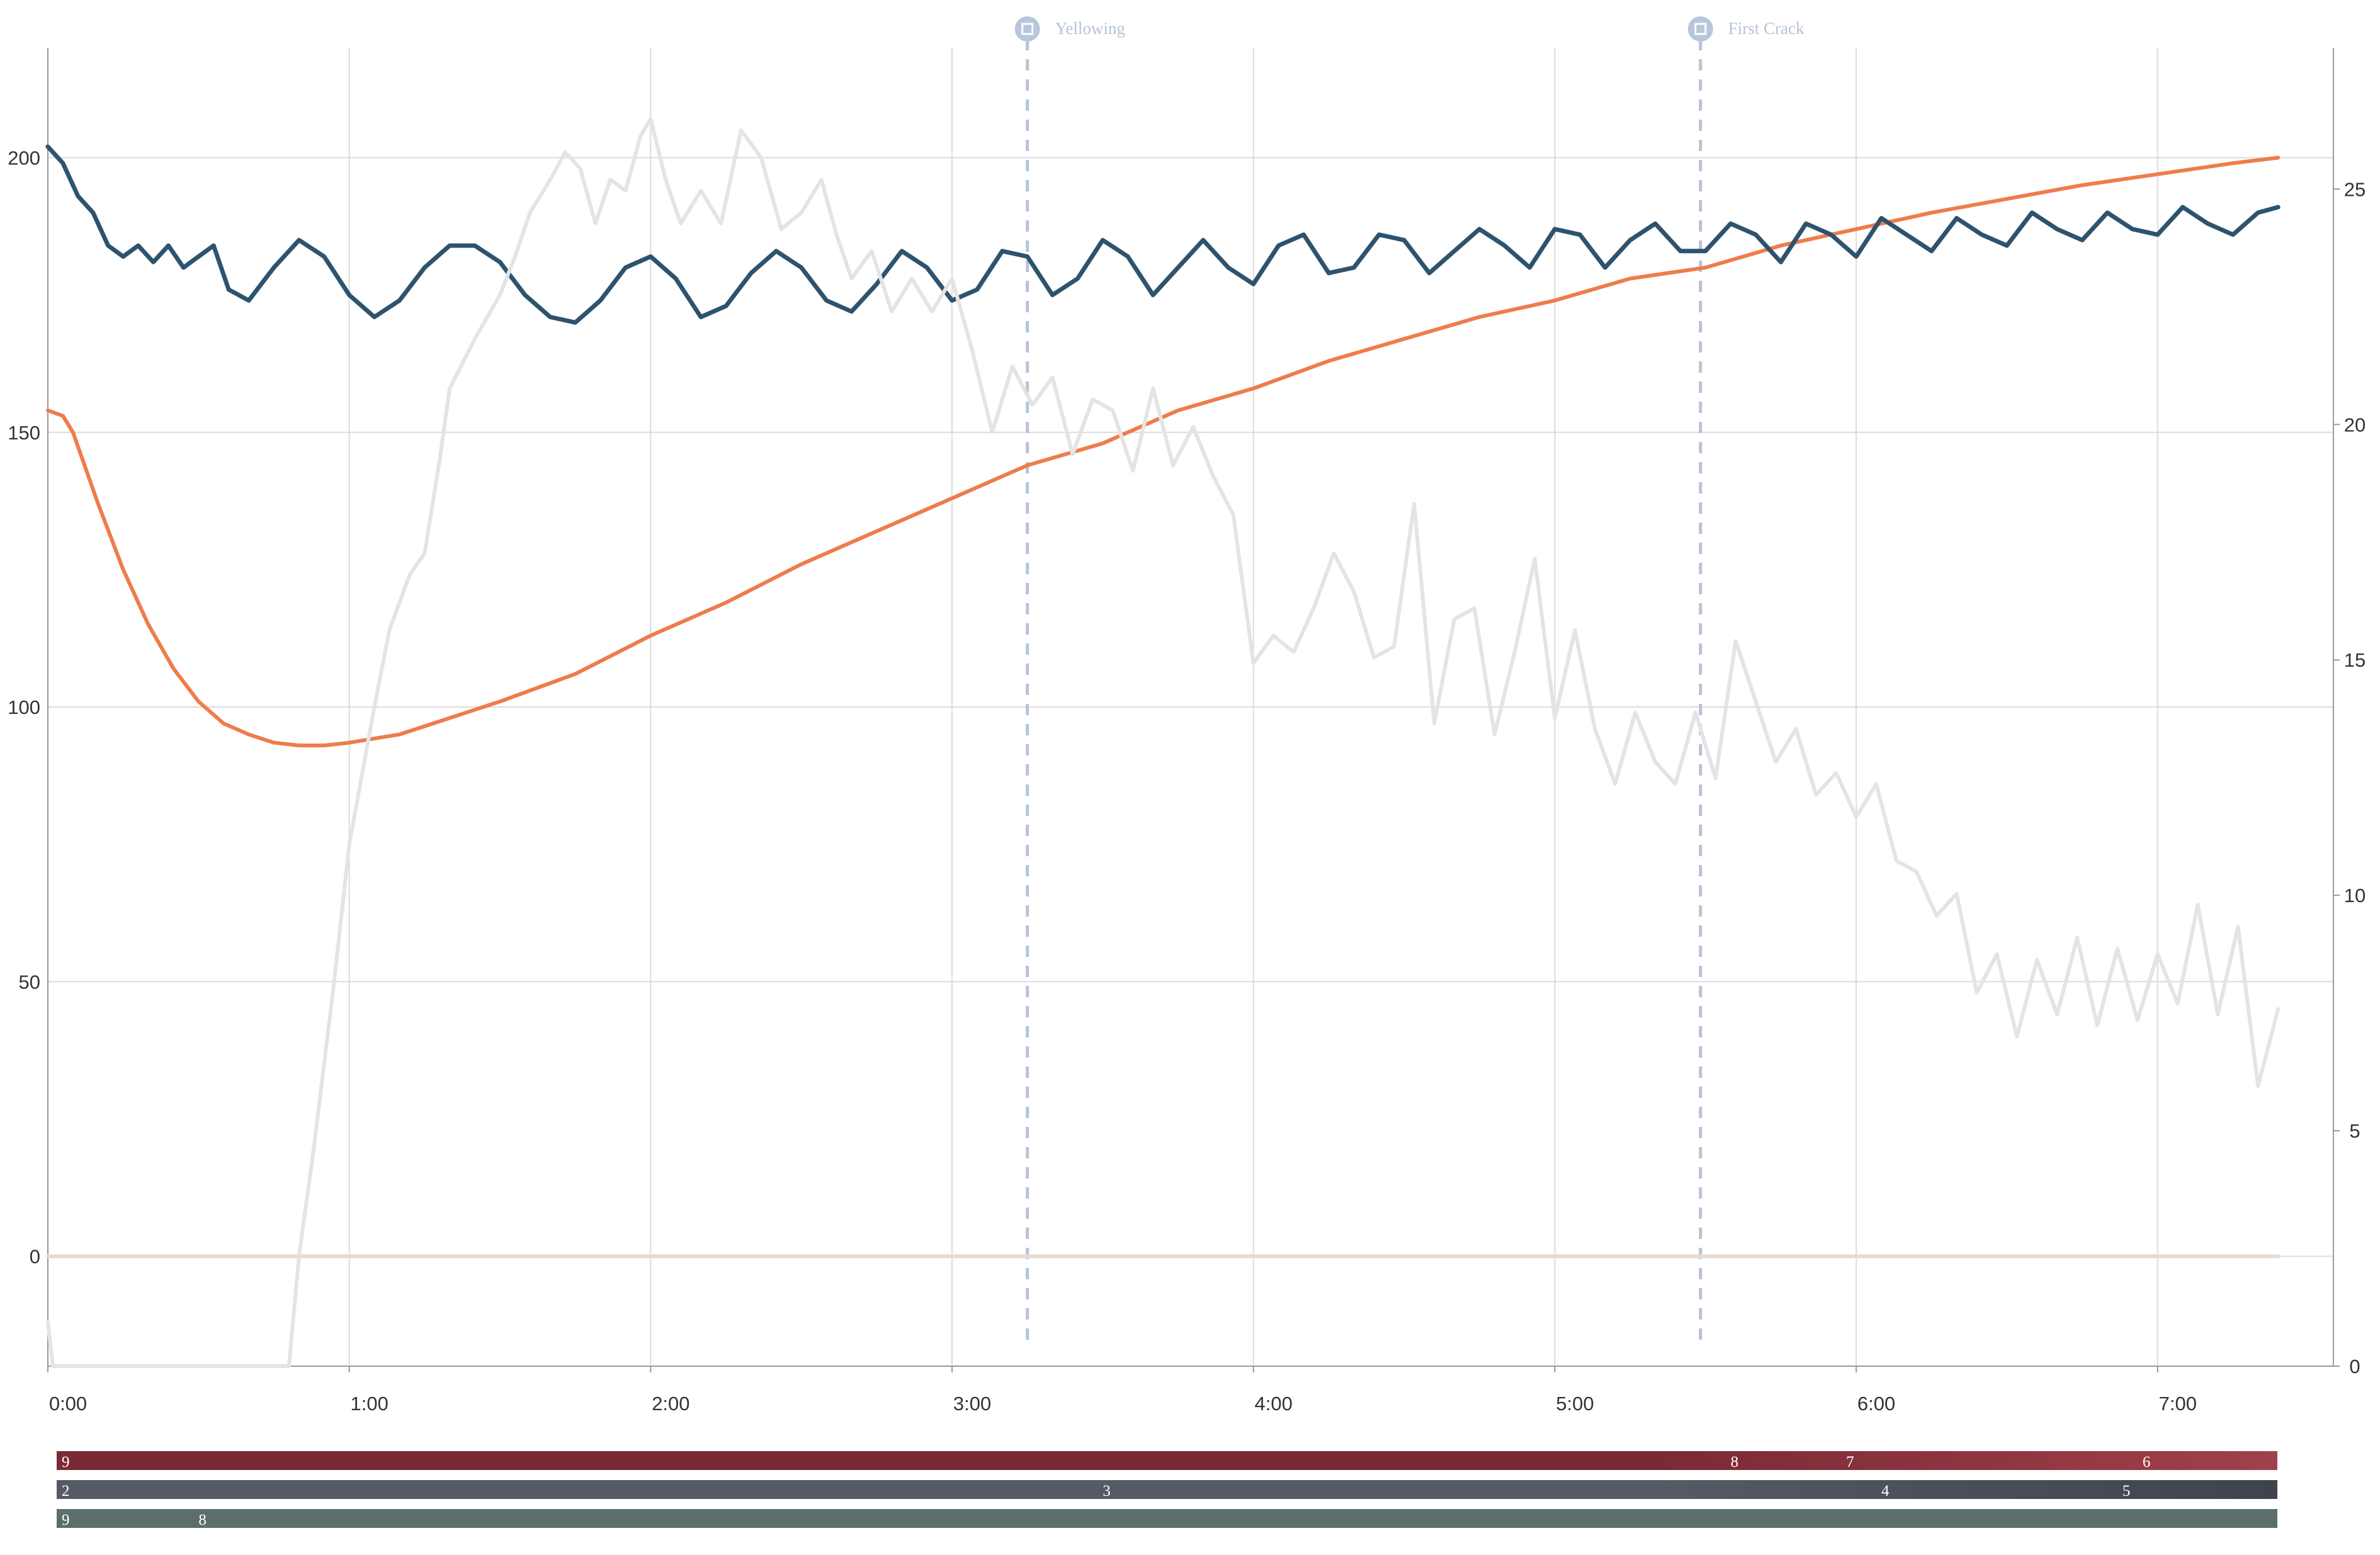 Image resolution: width=2380 pixels, height=1555 pixels. I want to click on y-right-tick-label: 0, so click(2354, 1366).